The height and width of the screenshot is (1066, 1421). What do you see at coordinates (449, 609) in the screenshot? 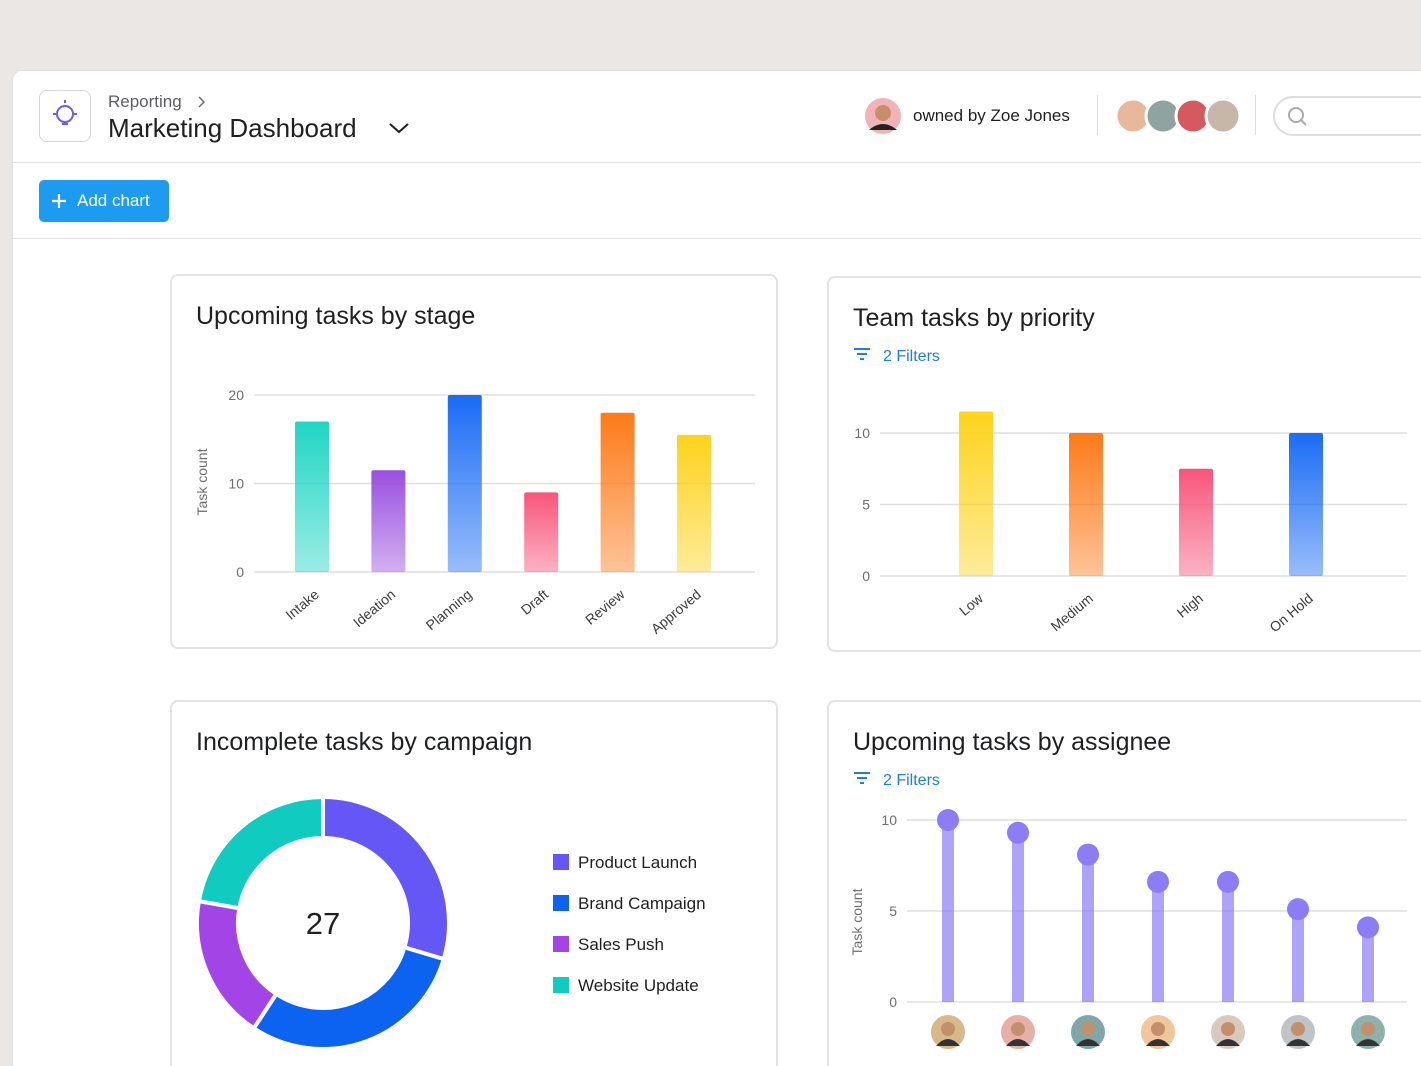
I see `x-tick-label: Planning` at bounding box center [449, 609].